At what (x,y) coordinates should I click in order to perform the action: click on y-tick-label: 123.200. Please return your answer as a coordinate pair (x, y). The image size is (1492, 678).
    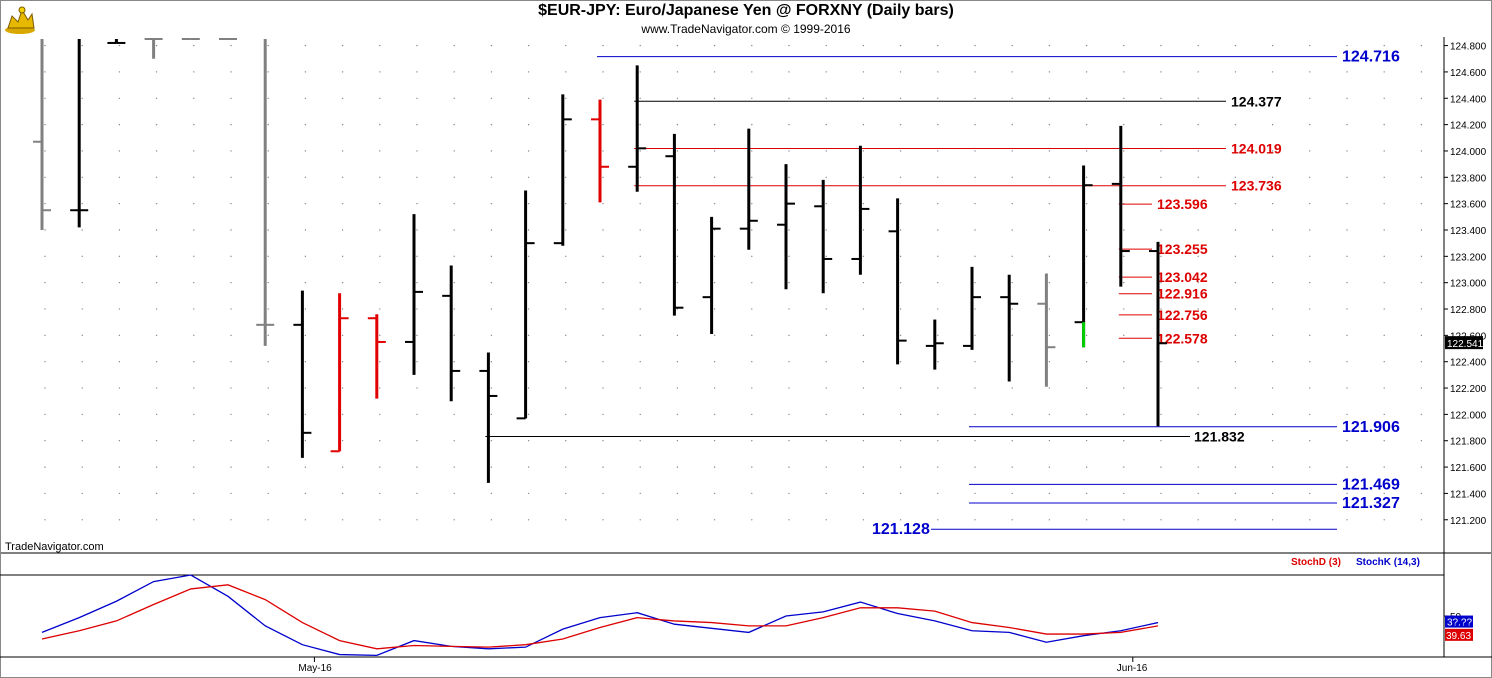
    Looking at the image, I should click on (1468, 257).